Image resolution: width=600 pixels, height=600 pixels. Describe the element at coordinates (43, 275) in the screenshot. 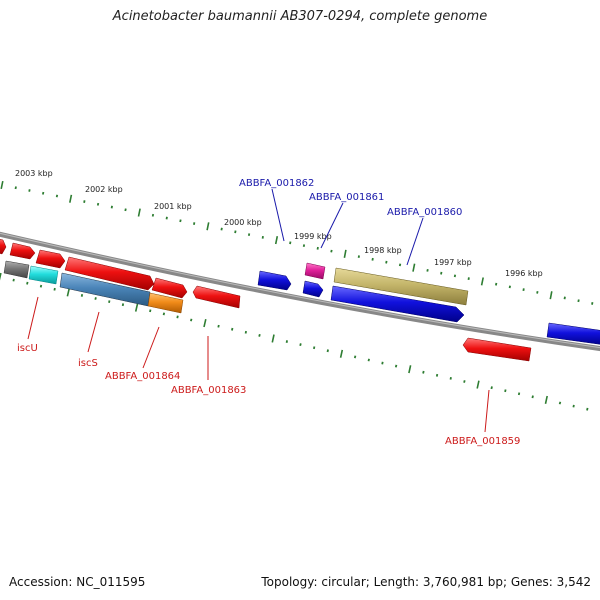

I see `gene-cyan` at that location.